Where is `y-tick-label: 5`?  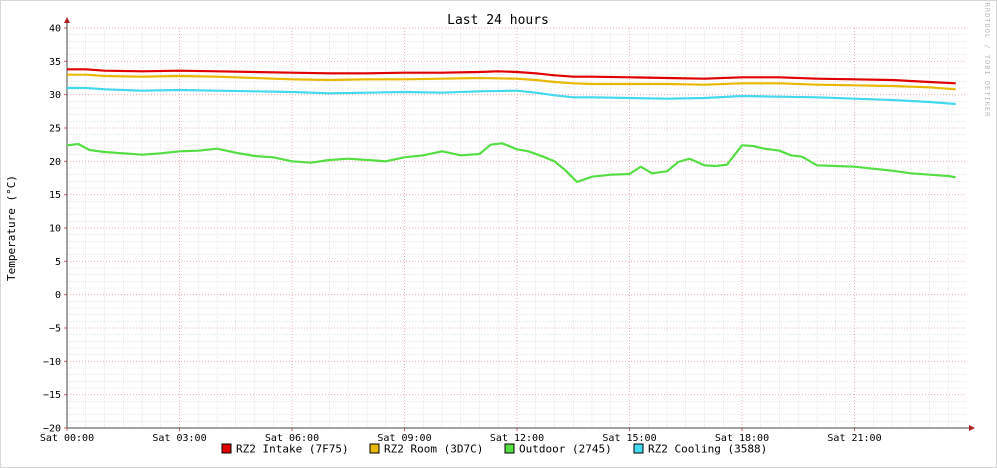 y-tick-label: 5 is located at coordinates (58, 262).